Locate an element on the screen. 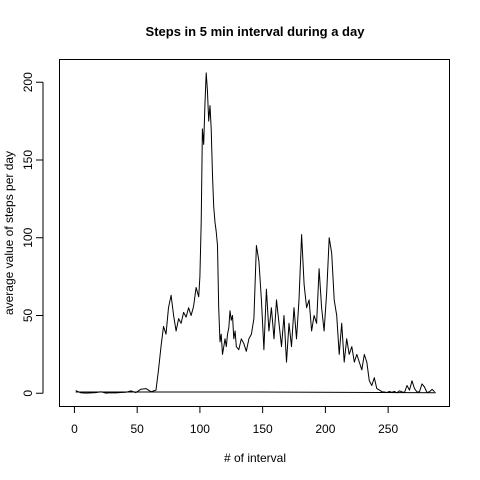 The height and width of the screenshot is (480, 480). x-tick-label: 150 is located at coordinates (263, 429).